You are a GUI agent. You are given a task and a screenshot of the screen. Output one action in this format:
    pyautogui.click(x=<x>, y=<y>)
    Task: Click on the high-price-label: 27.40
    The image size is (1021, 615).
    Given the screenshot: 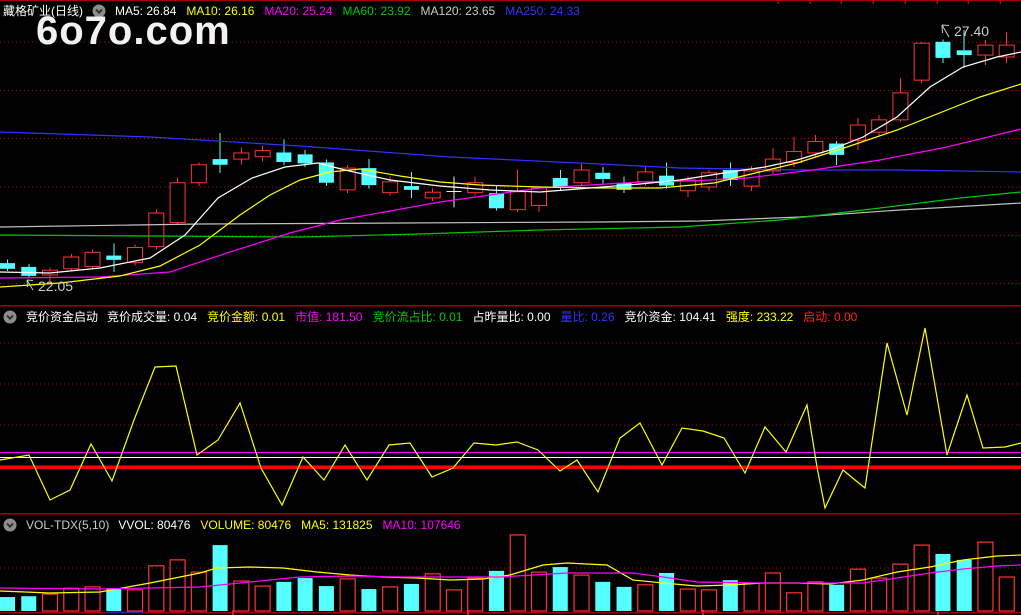 What is the action you would take?
    pyautogui.click(x=971, y=31)
    